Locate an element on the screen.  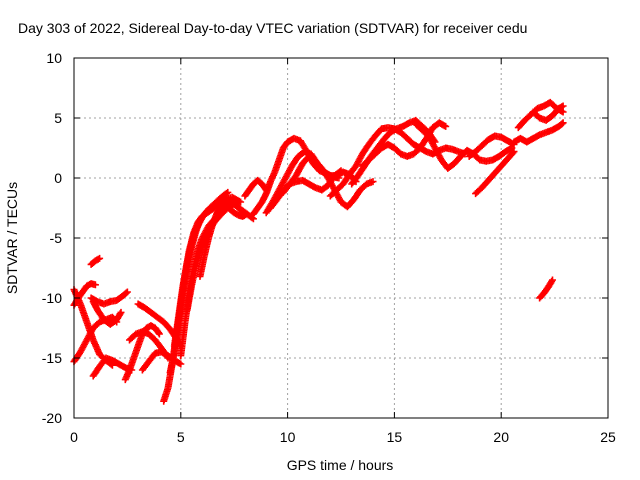
data-series-arc-ac is located at coordinates (538, 132).